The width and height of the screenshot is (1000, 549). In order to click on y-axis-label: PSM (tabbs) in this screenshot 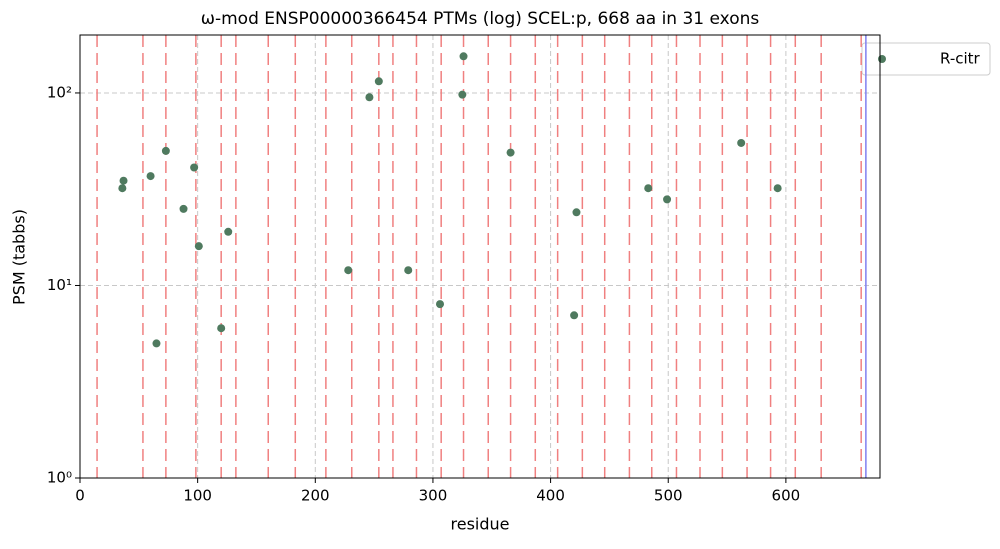, I will do `click(19, 257)`.